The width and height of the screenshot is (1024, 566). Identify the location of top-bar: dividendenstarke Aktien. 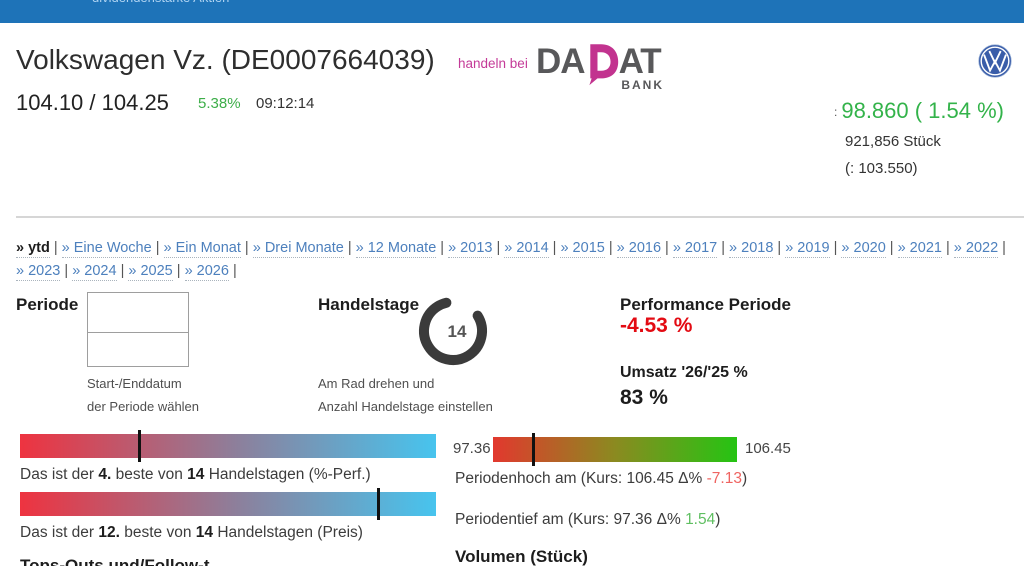
(512, 11).